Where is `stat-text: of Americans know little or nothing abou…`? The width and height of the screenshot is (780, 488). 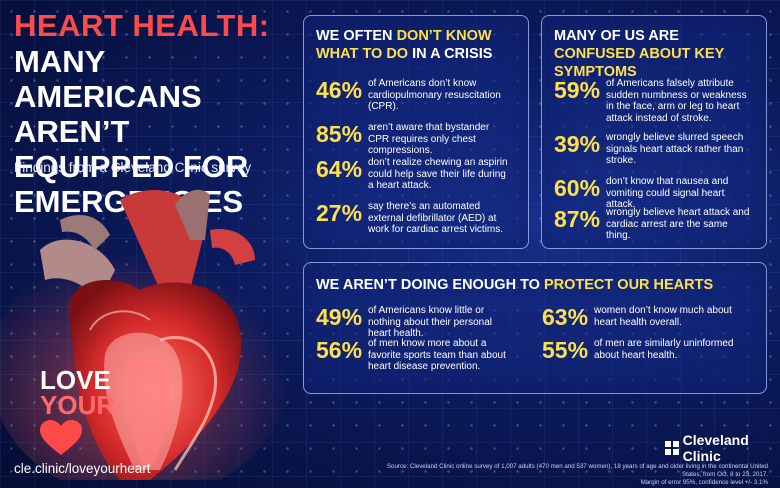 stat-text: of Americans know little or nothing abou… is located at coordinates (430, 322).